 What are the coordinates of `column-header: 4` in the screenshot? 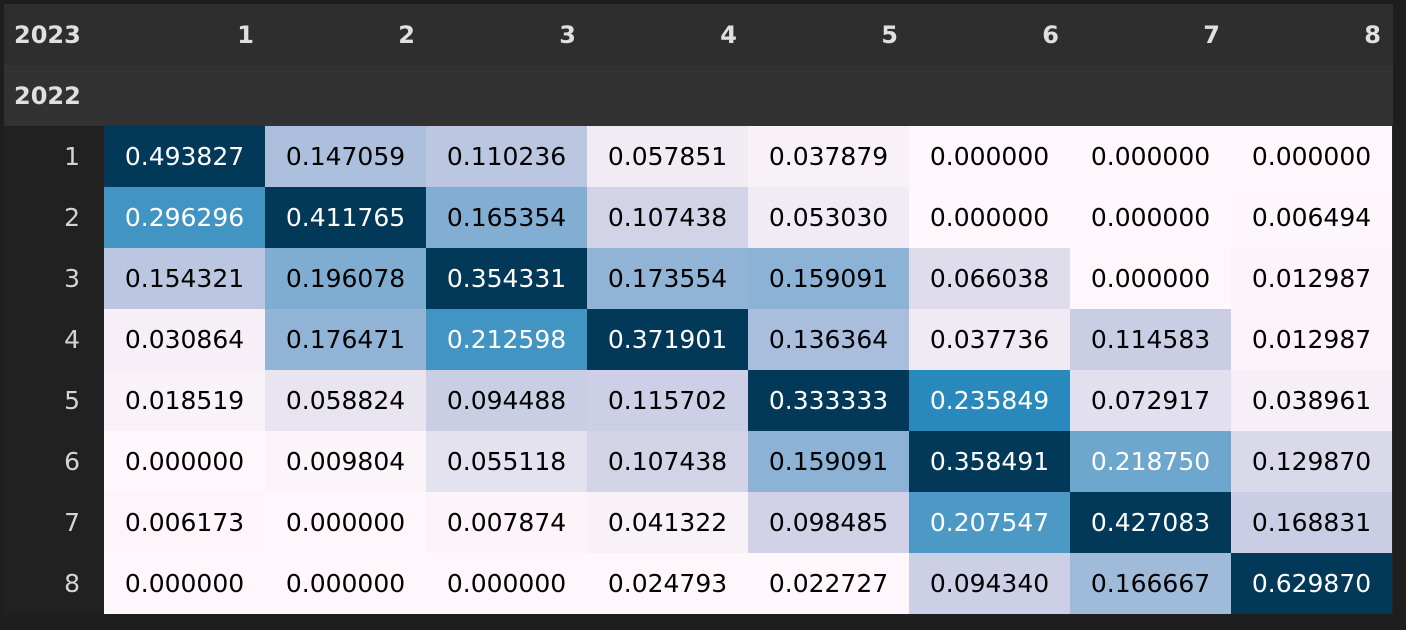 It's located at (728, 34).